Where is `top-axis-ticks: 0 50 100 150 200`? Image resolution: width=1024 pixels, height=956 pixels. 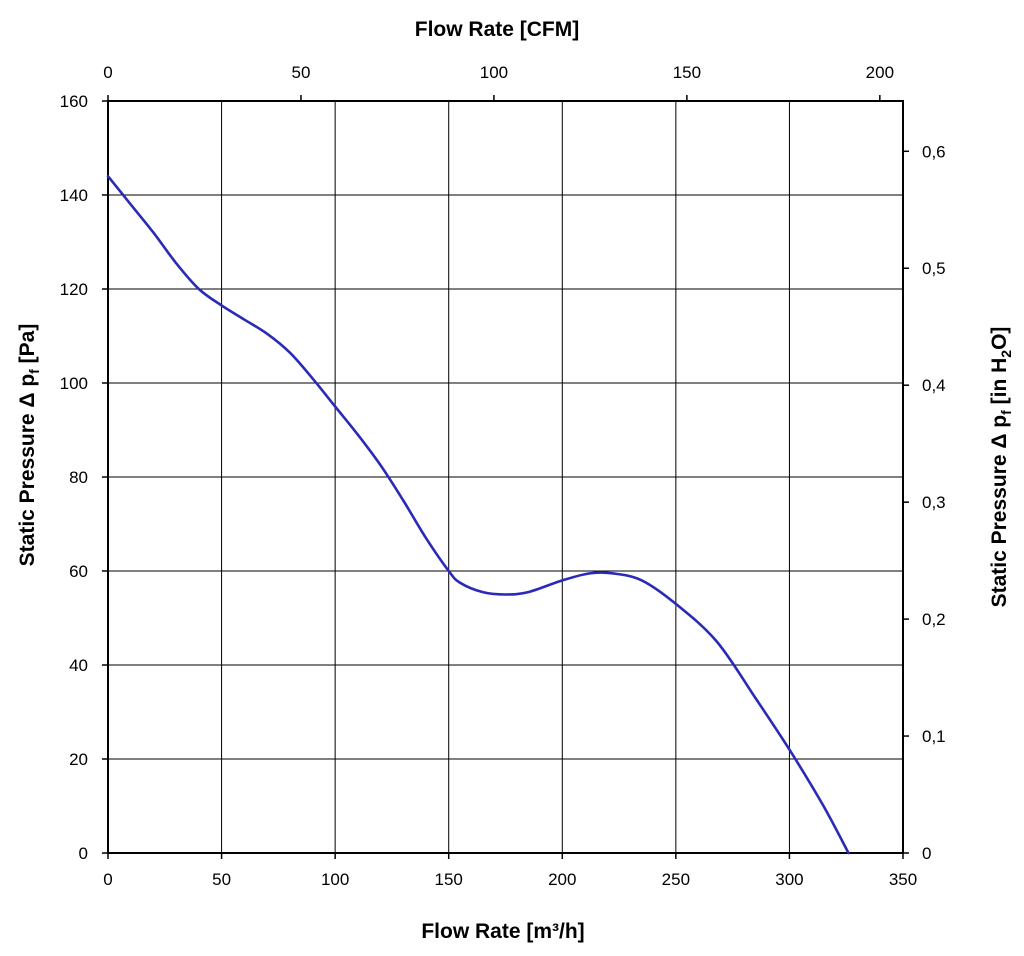 top-axis-ticks: 0 50 100 150 200 is located at coordinates (498, 82).